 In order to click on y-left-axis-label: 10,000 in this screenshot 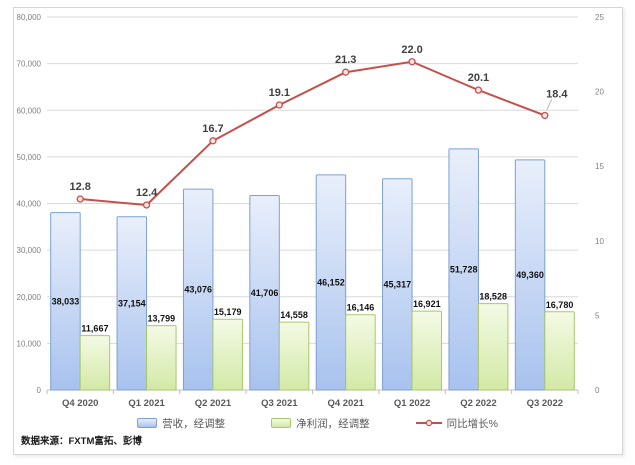, I will do `click(29, 343)`.